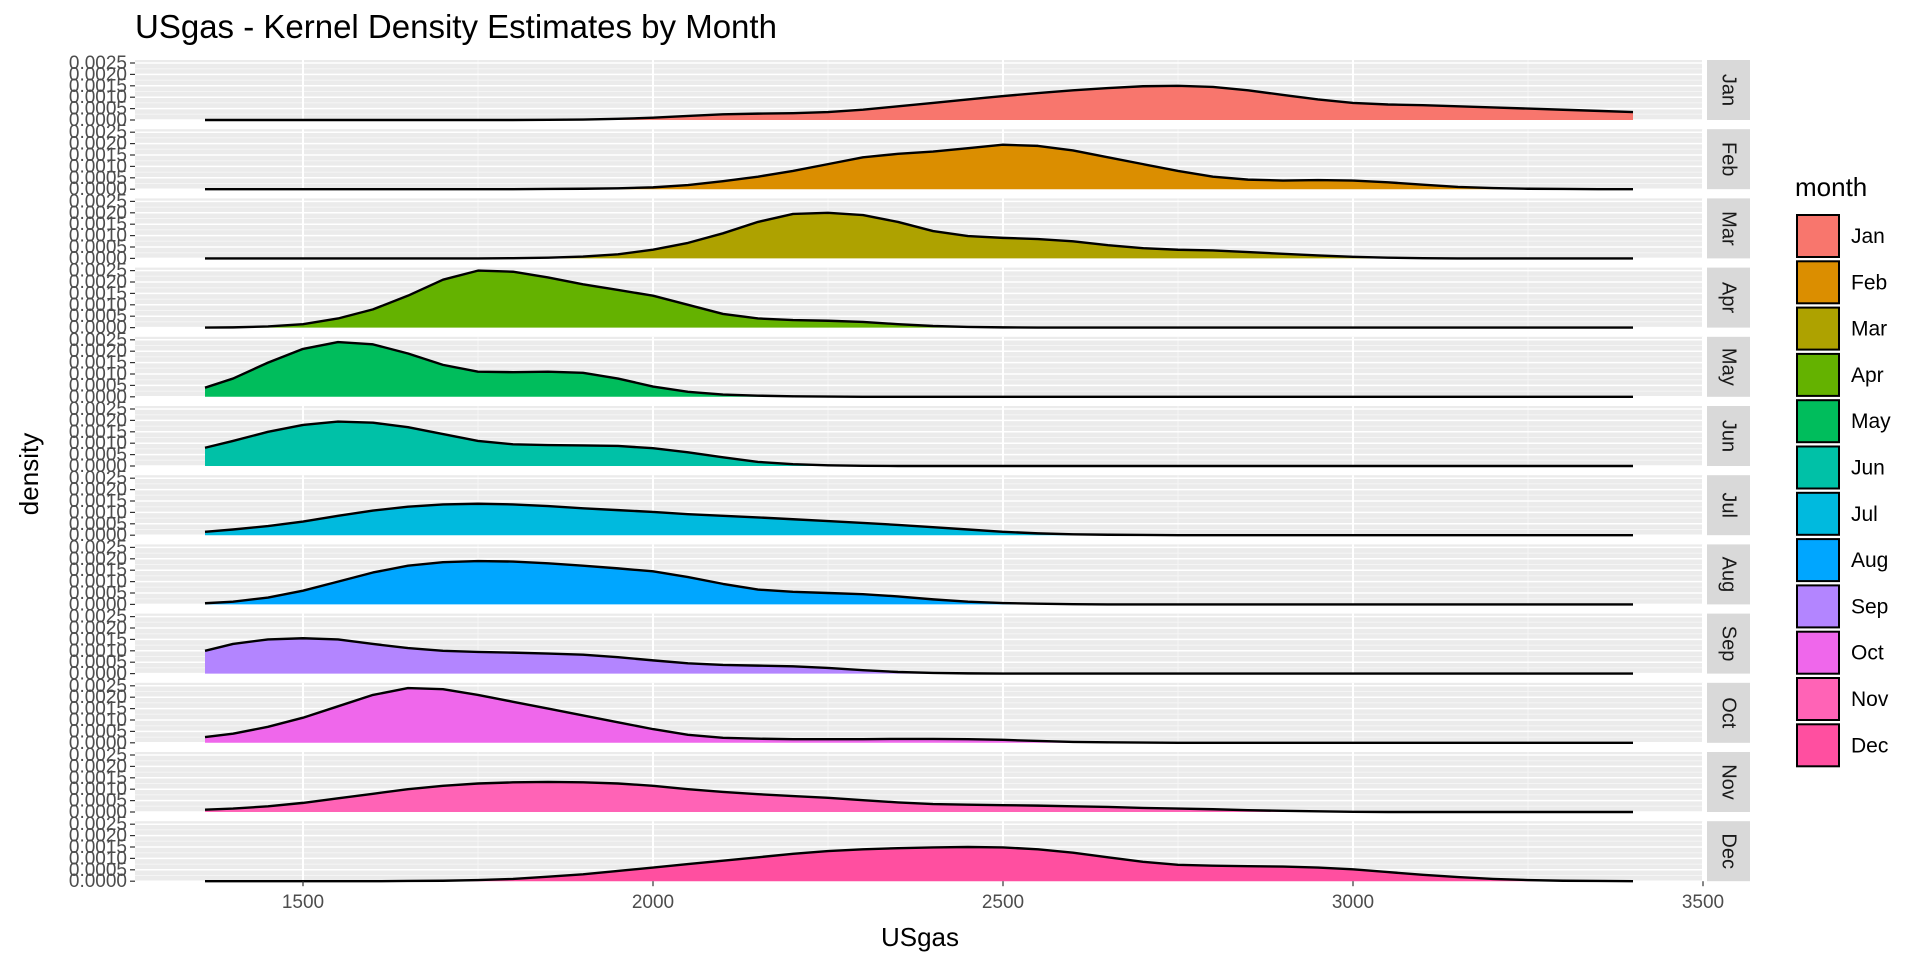 The height and width of the screenshot is (960, 1920). What do you see at coordinates (1867, 653) in the screenshot?
I see `legend-label-oct: Oct` at bounding box center [1867, 653].